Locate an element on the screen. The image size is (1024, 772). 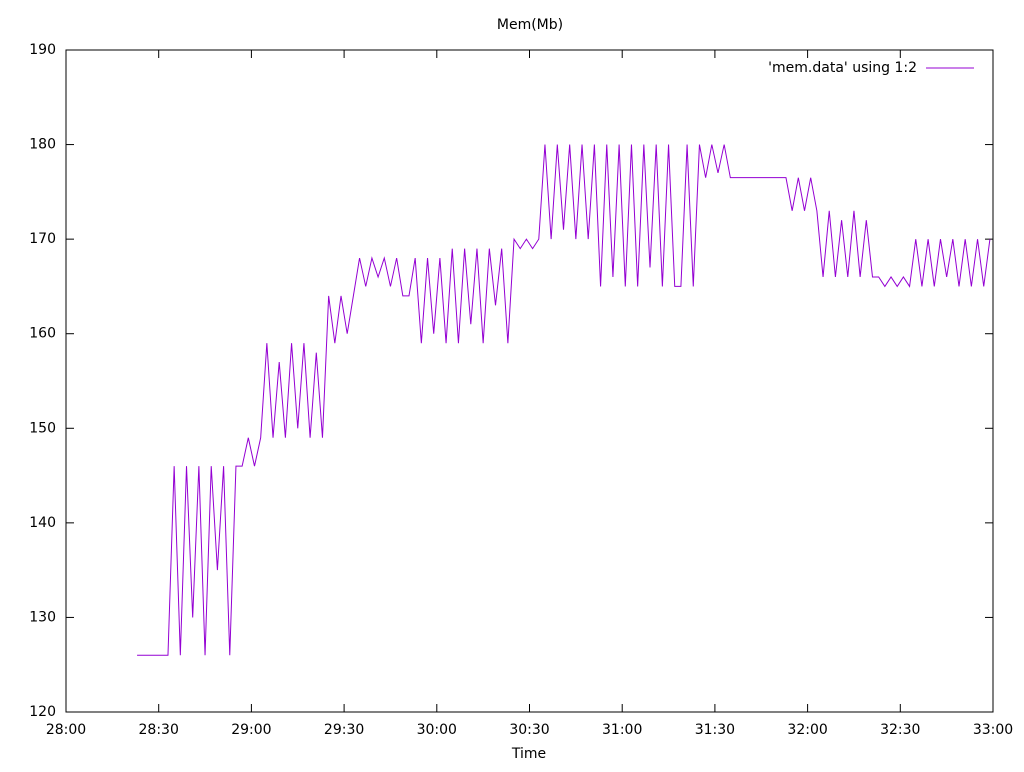
legend-label: 'mem.data' using 1:2 is located at coordinates (842, 68).